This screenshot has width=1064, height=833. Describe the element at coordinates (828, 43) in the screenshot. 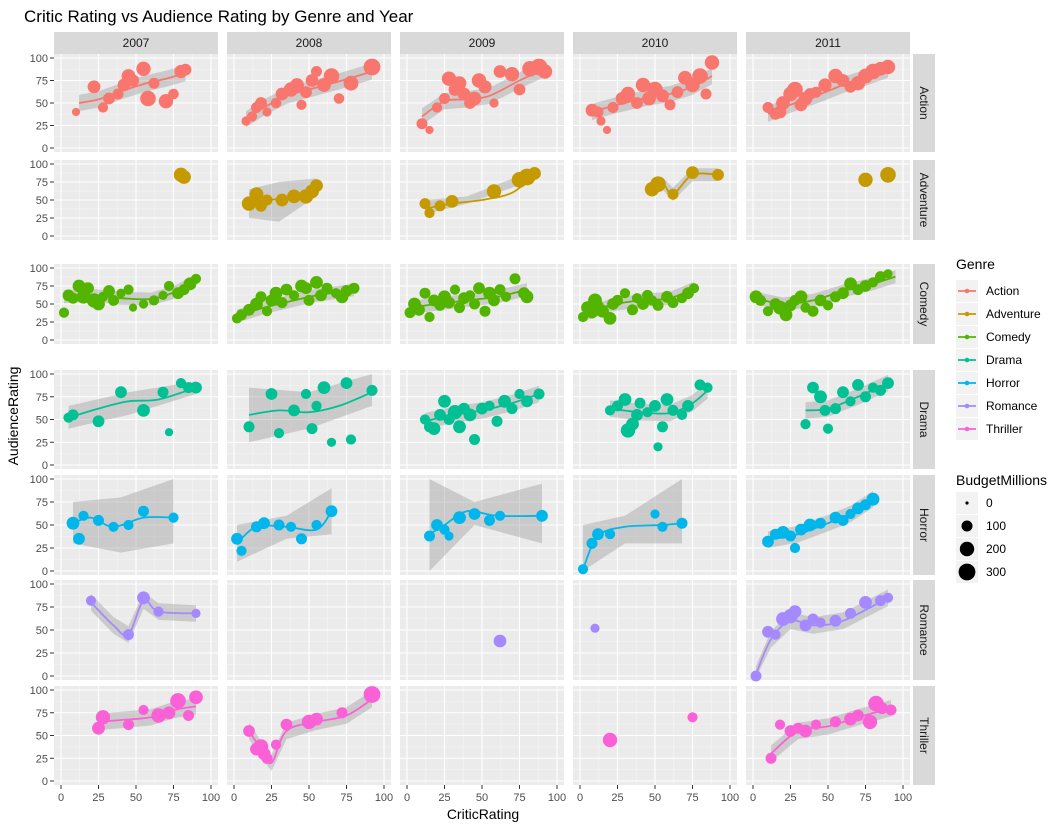

I see `year-strip-2011` at that location.